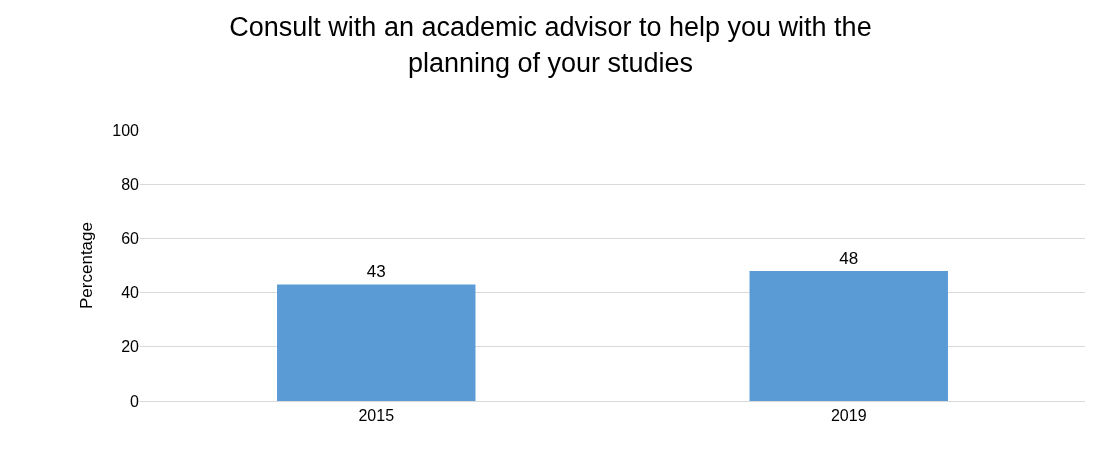 The height and width of the screenshot is (456, 1101). What do you see at coordinates (130, 184) in the screenshot?
I see `y-tick-label: 80` at bounding box center [130, 184].